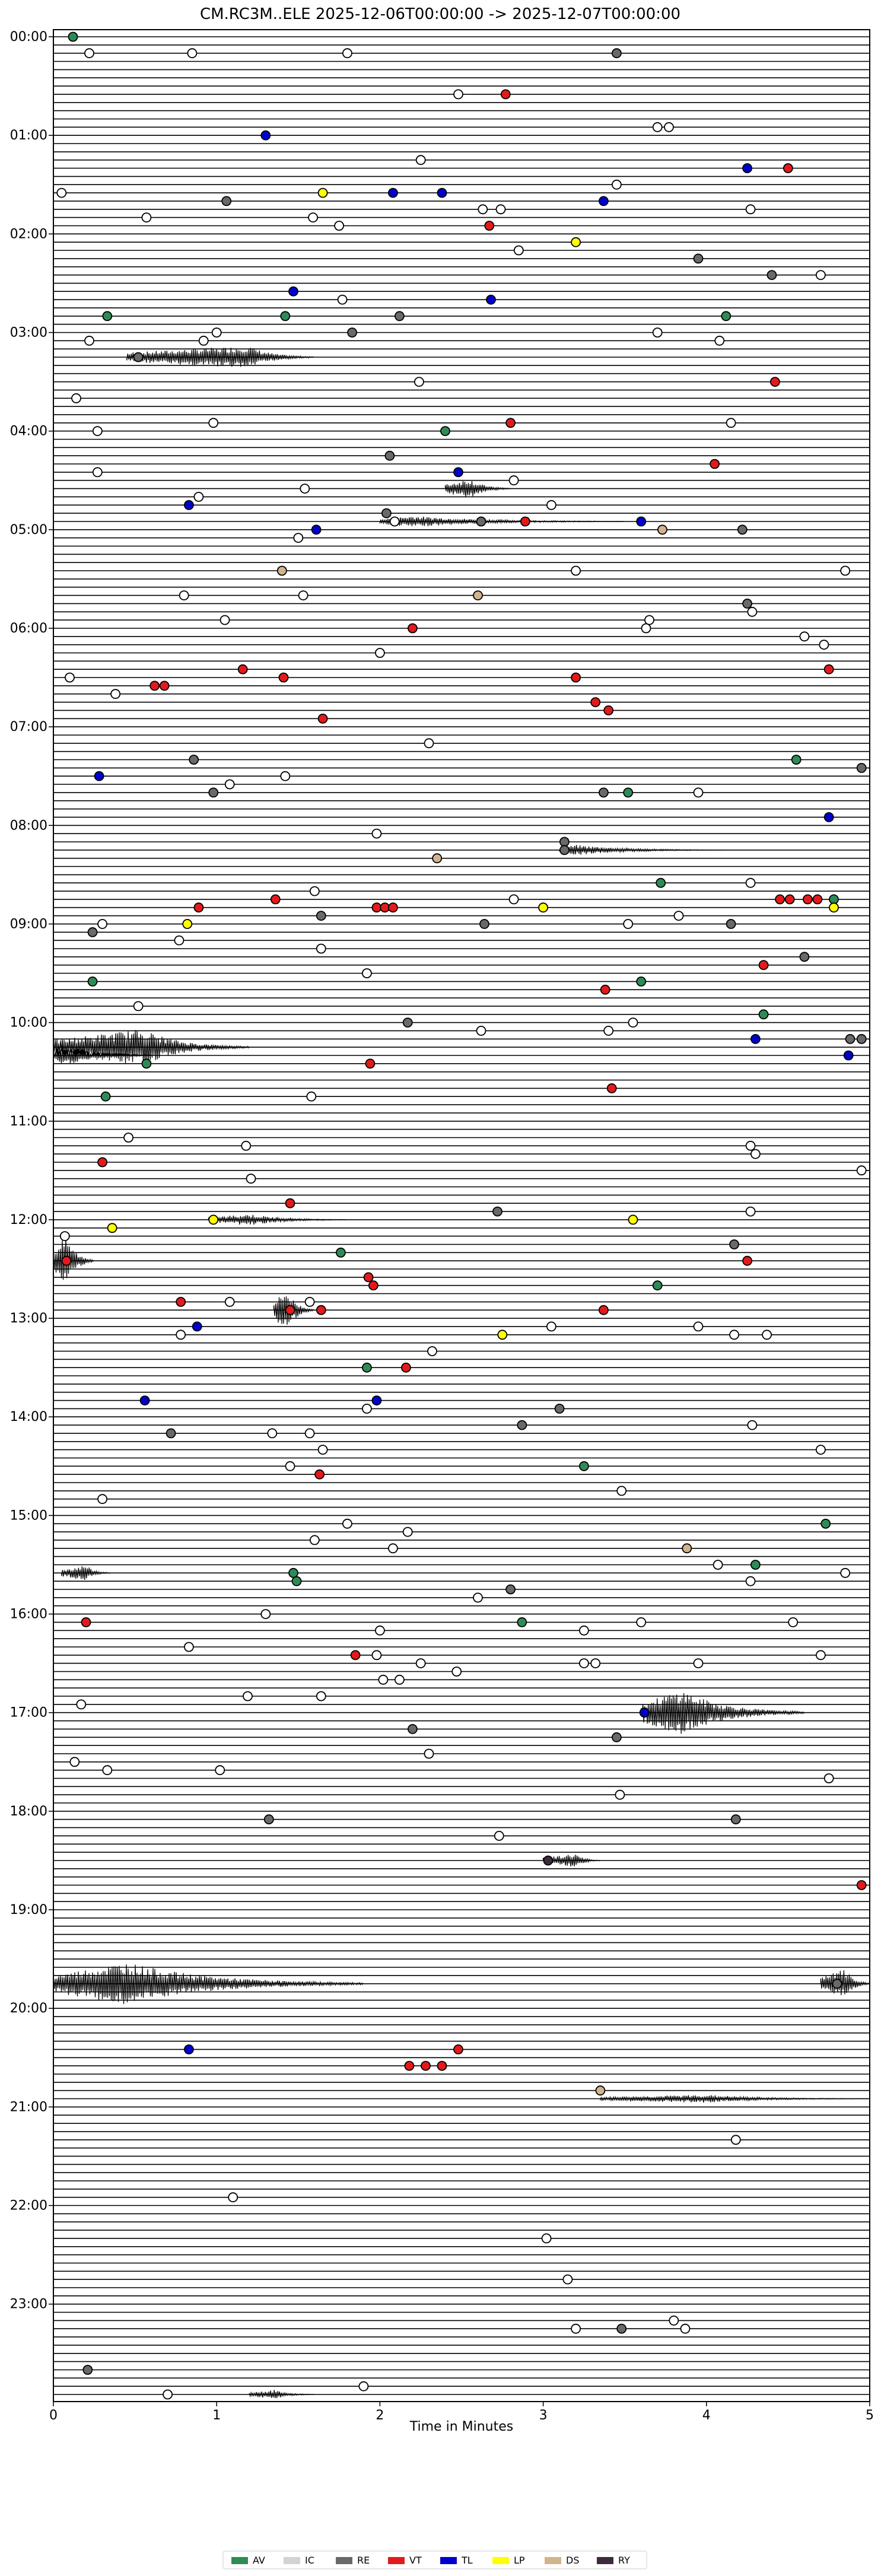 The height and width of the screenshot is (2576, 881). Describe the element at coordinates (396, 2560) in the screenshot. I see `legend-swatch-vt` at that location.